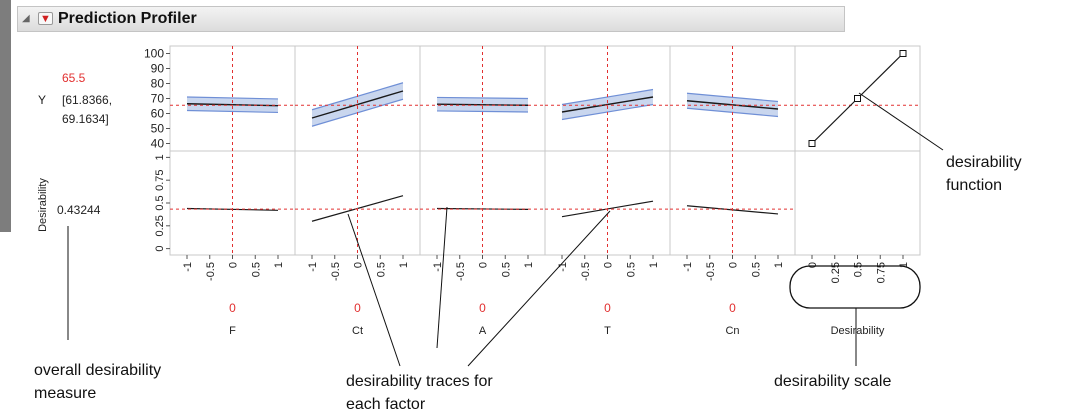 Image resolution: width=1066 pixels, height=417 pixels. Describe the element at coordinates (357, 104) in the screenshot. I see `prediction-trace-Ct` at that location.